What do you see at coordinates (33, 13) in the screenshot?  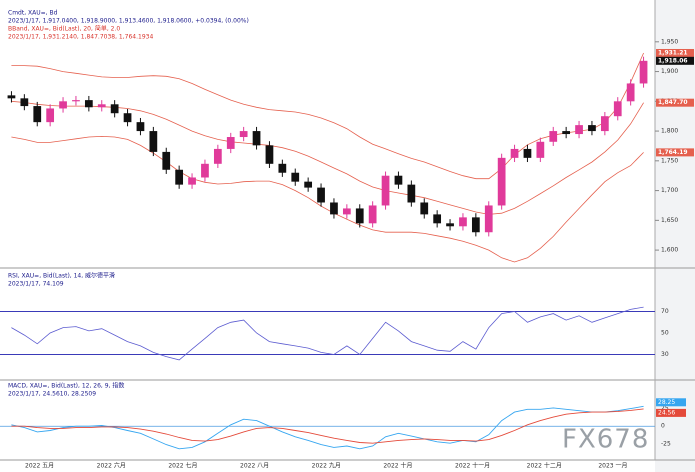 I see `chart-title: Cmdt, XAU=, Bd` at bounding box center [33, 13].